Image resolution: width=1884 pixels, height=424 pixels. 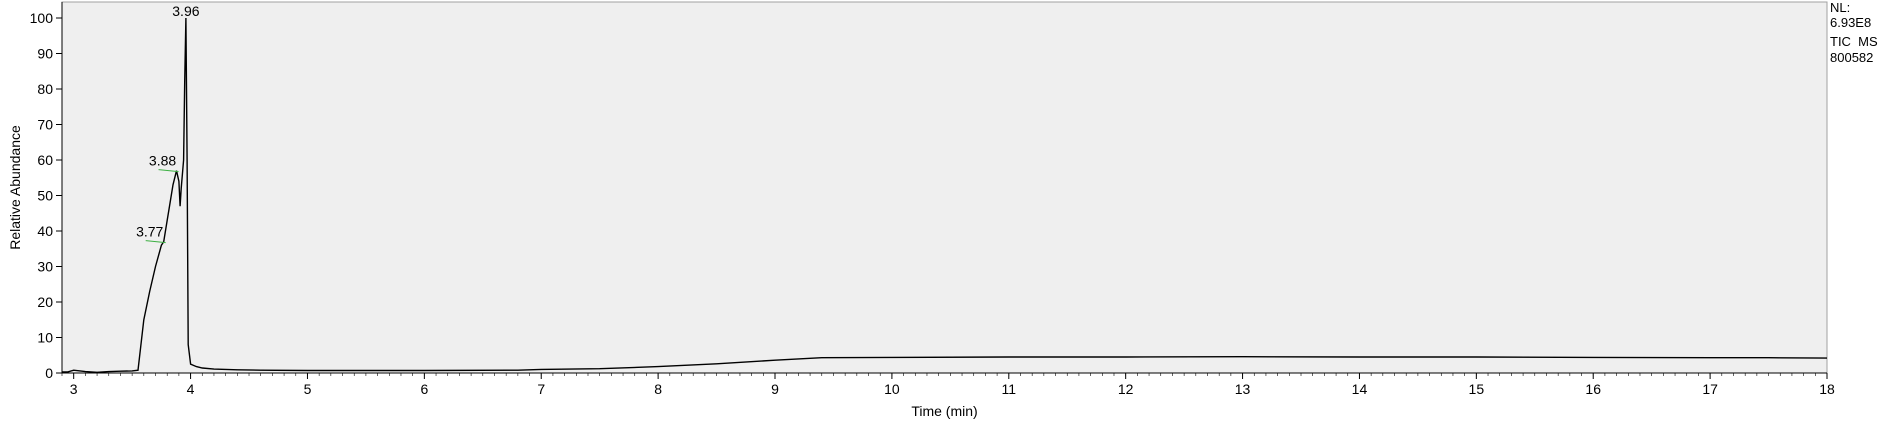 What do you see at coordinates (892, 389) in the screenshot?
I see `x-tick-label: 10` at bounding box center [892, 389].